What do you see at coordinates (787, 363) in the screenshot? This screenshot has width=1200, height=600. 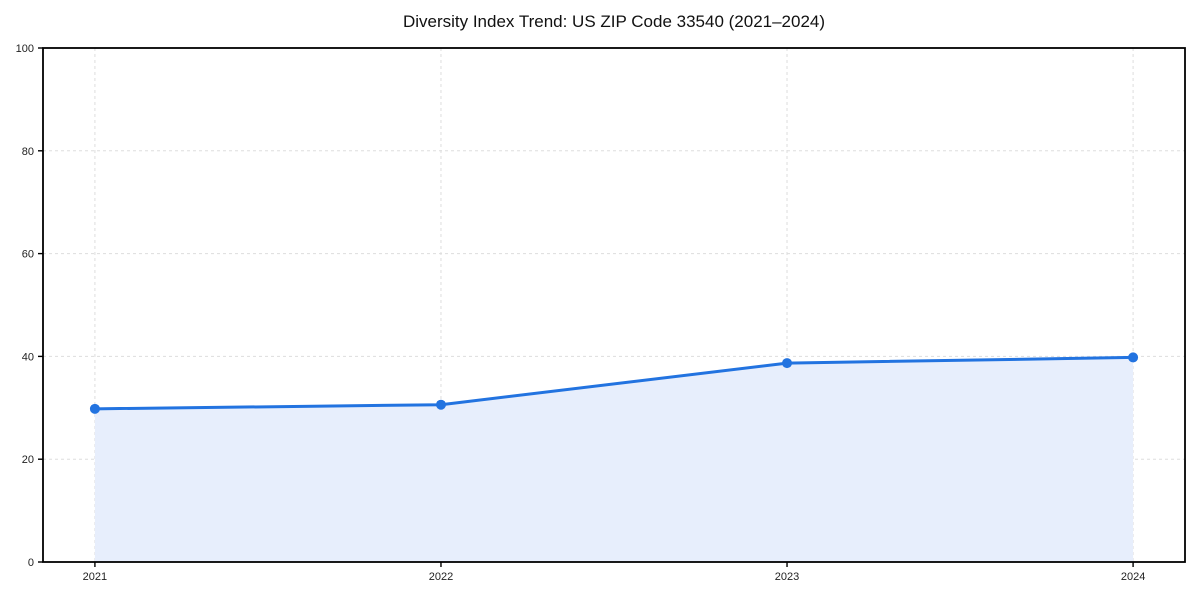 I see `data-point-2023` at bounding box center [787, 363].